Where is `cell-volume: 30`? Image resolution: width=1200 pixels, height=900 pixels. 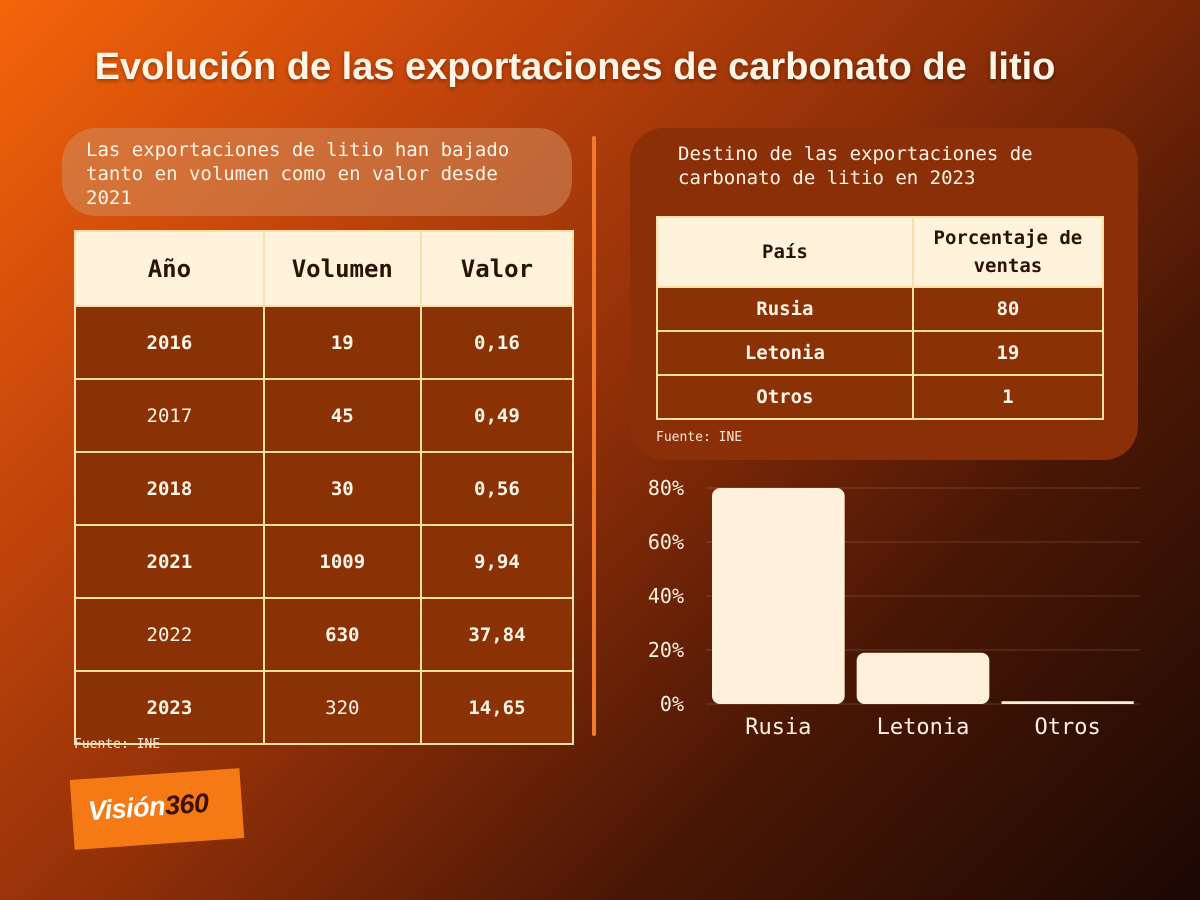 cell-volume: 30 is located at coordinates (342, 488).